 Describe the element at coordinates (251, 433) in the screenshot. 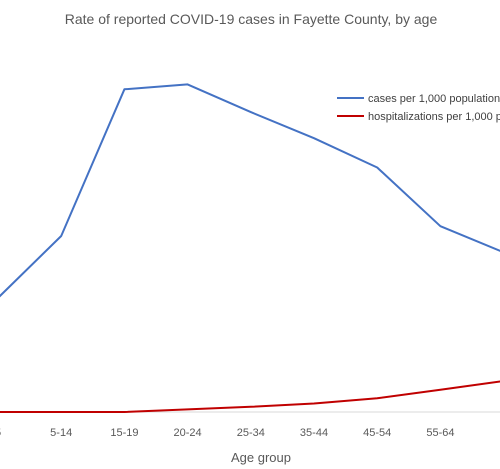

I see `x-tick-label: 25-34` at that location.